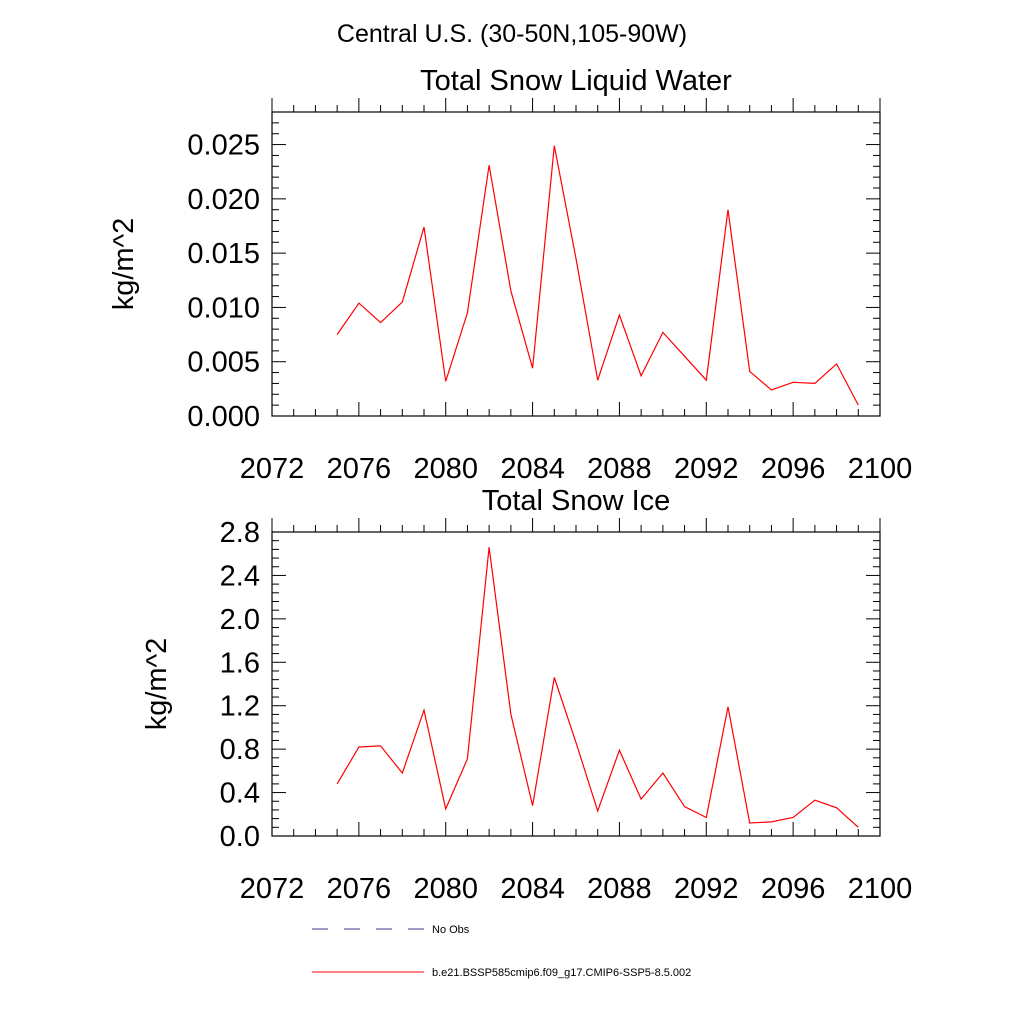  What do you see at coordinates (359, 469) in the screenshot?
I see `liquid-water-x-tick-label: 2076` at bounding box center [359, 469].